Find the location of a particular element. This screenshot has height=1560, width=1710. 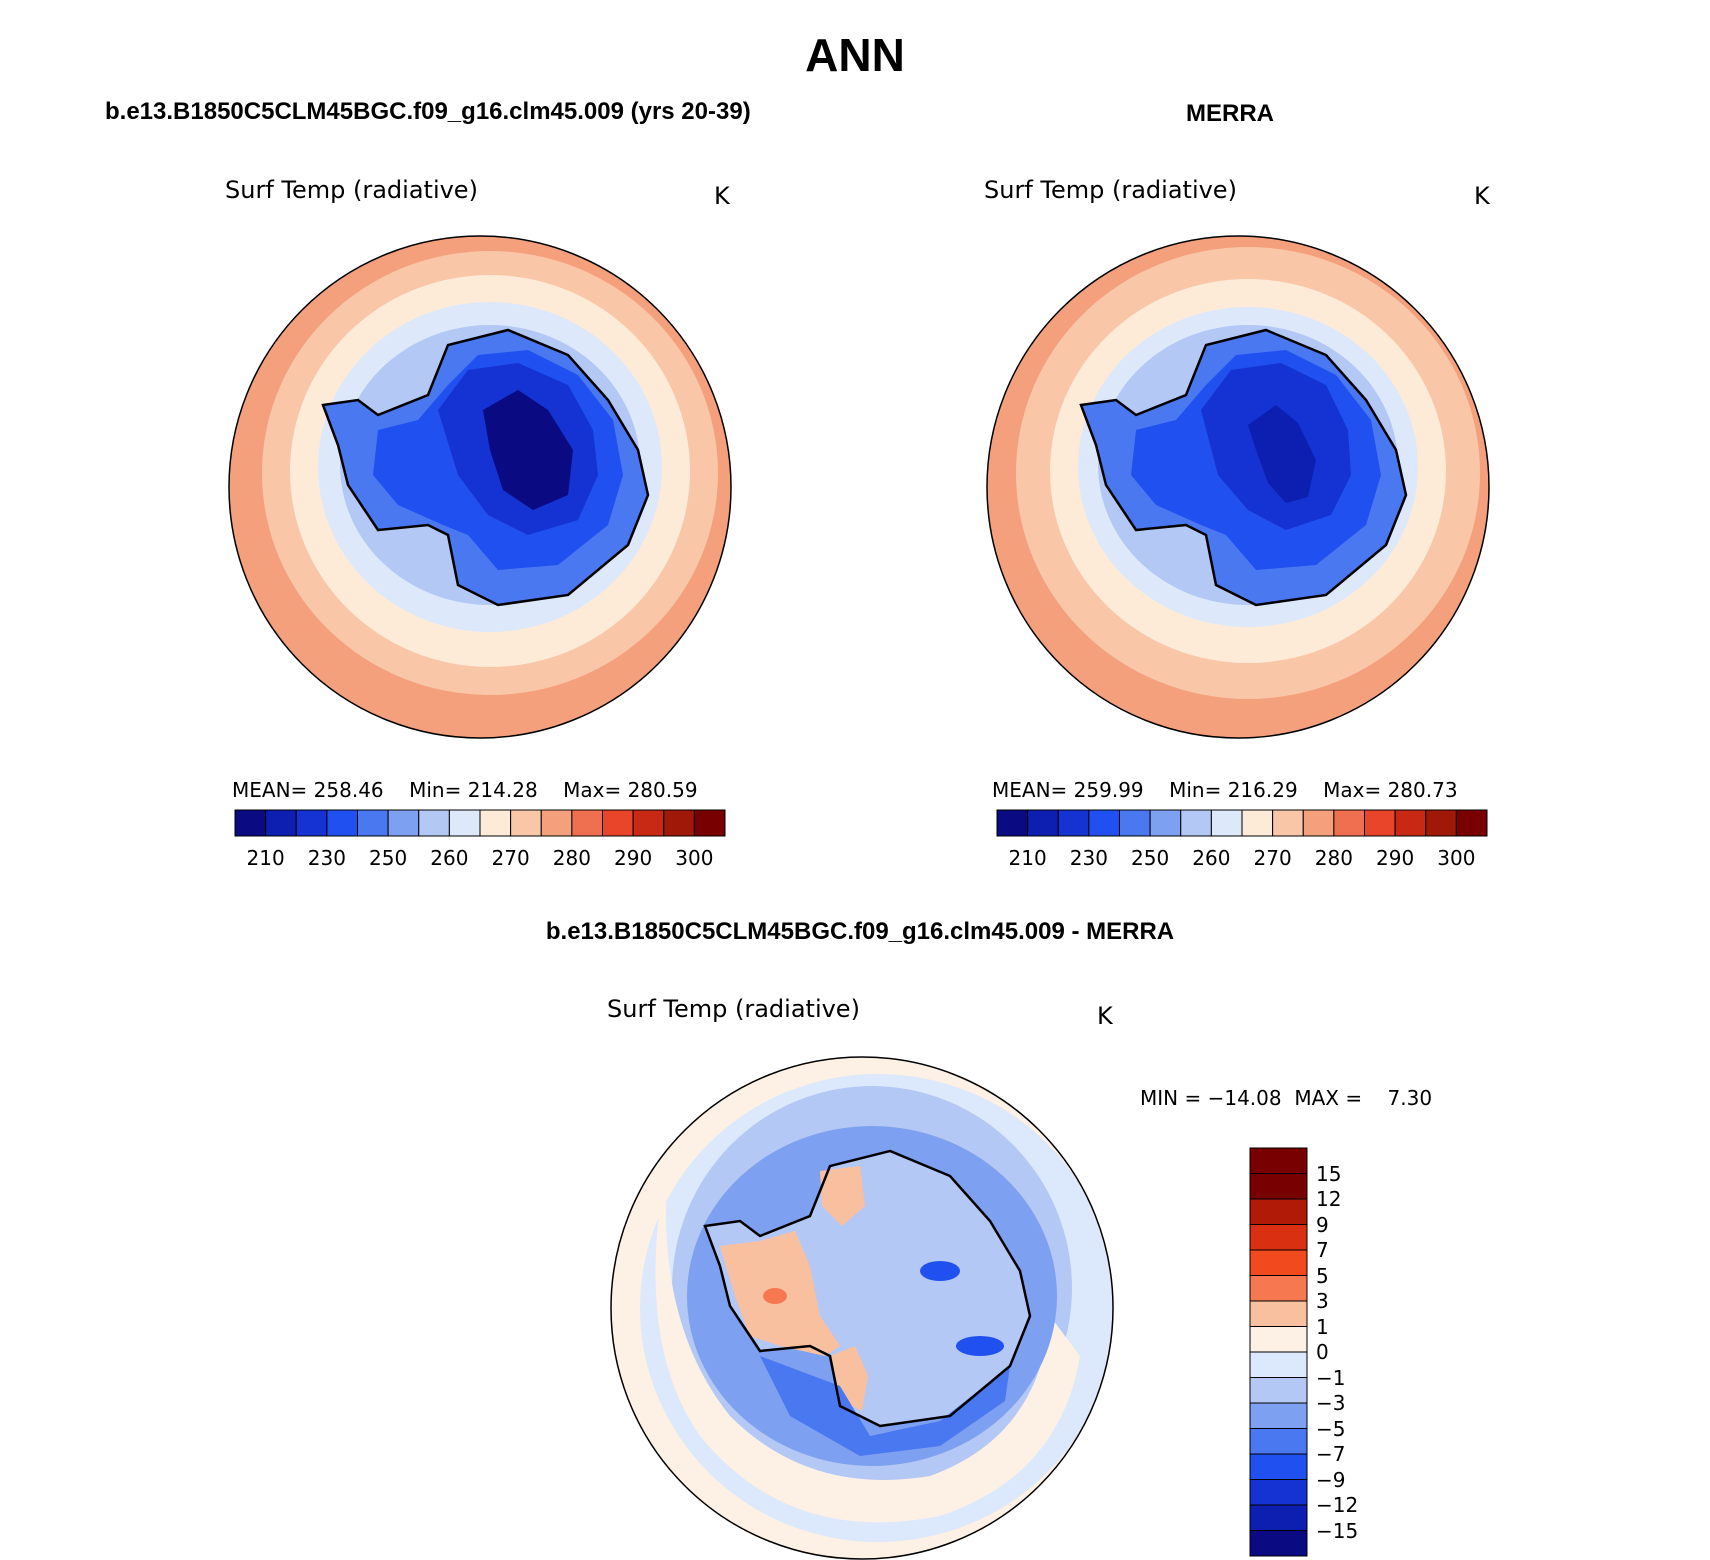

model-units-label: K is located at coordinates (722, 196).